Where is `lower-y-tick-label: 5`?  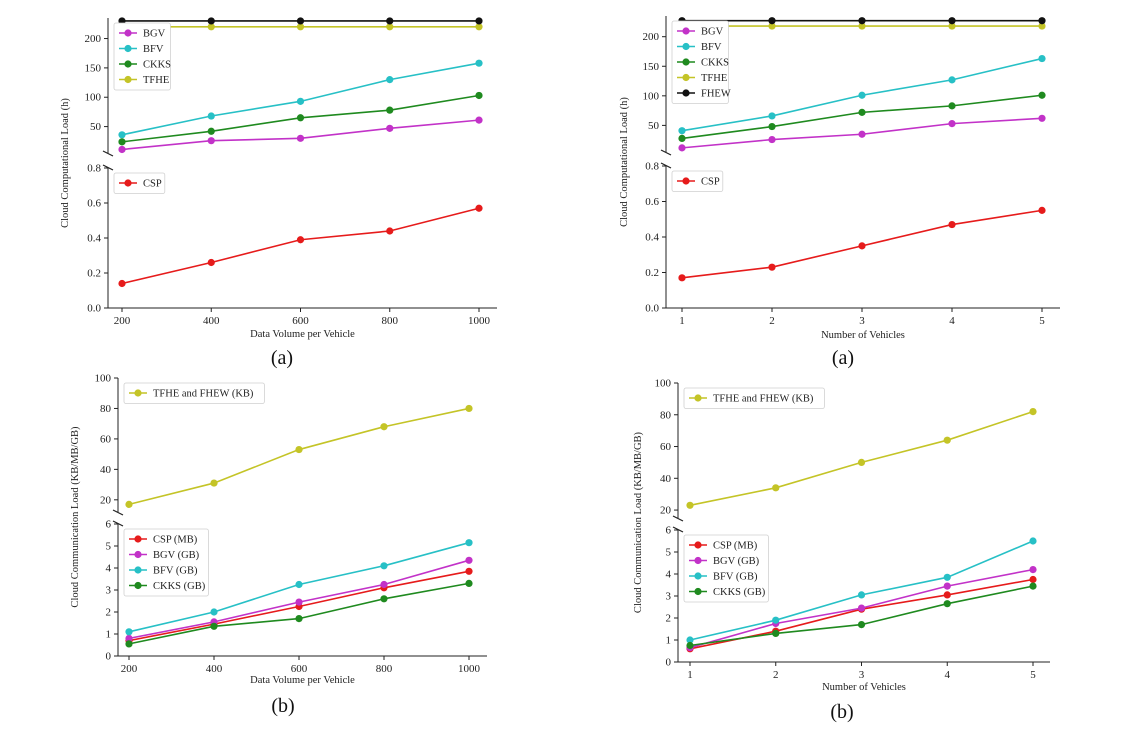 lower-y-tick-label: 5 is located at coordinates (669, 553).